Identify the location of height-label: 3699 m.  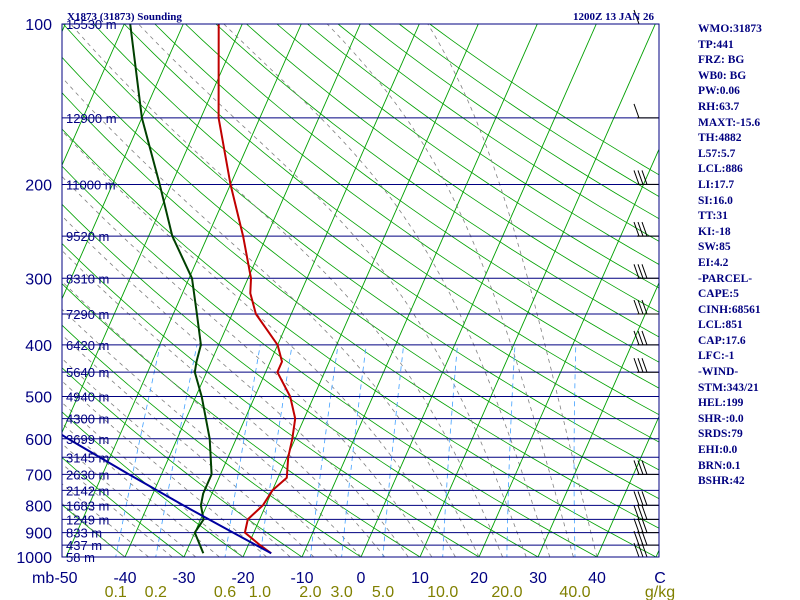
(87, 439).